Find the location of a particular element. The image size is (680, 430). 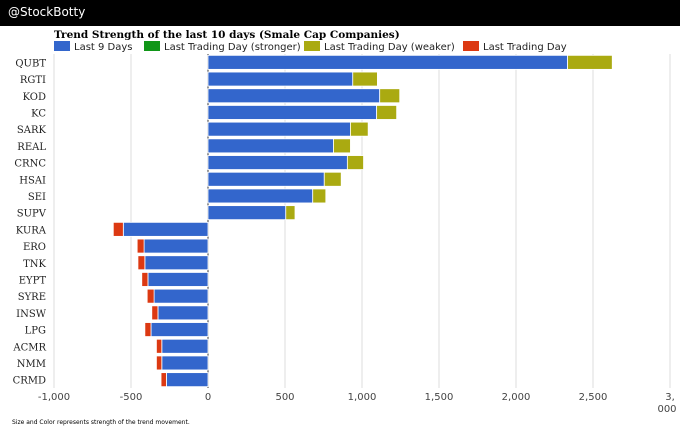

x-tick-label-1000: 1,000 is located at coordinates (362, 397).